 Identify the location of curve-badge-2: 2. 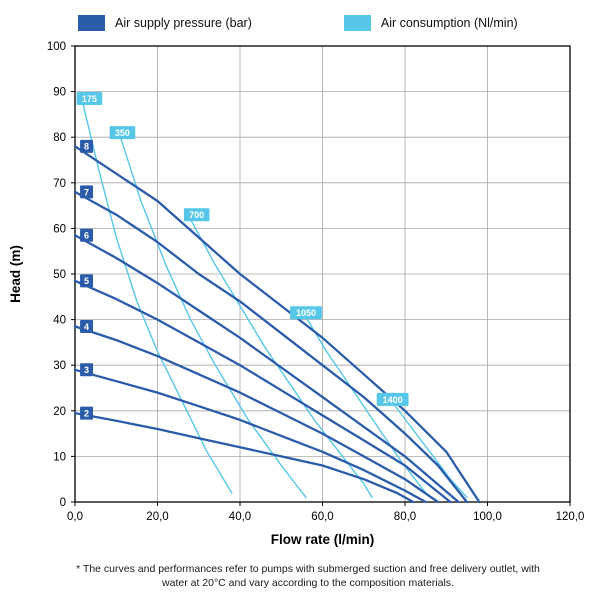
(87, 413).